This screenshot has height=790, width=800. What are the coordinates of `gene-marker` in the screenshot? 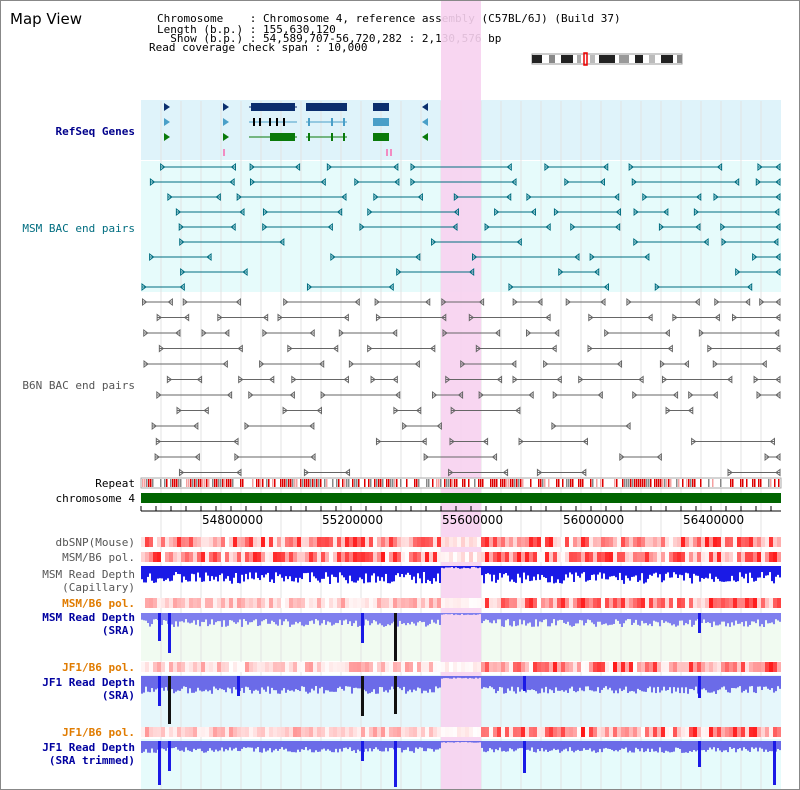 It's located at (387, 152).